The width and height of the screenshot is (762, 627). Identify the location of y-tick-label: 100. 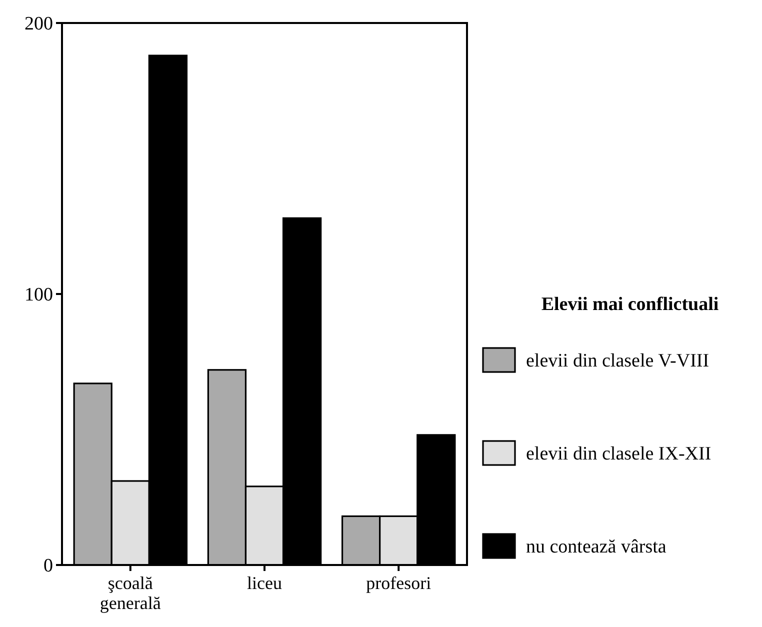
(38, 295).